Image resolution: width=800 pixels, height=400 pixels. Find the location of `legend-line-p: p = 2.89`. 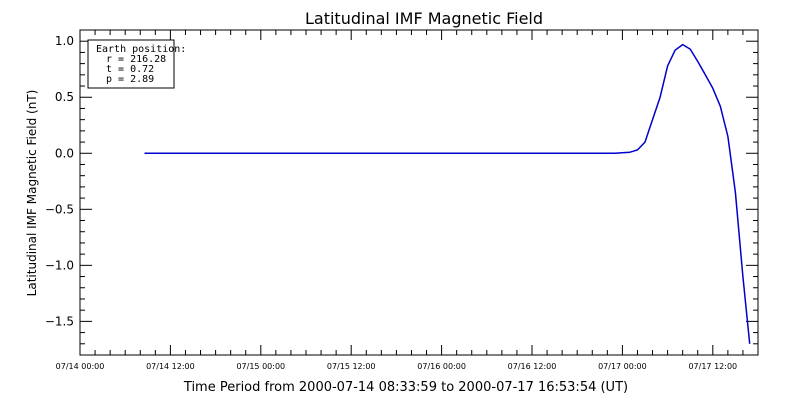

legend-line-p: p = 2.89 is located at coordinates (130, 79).